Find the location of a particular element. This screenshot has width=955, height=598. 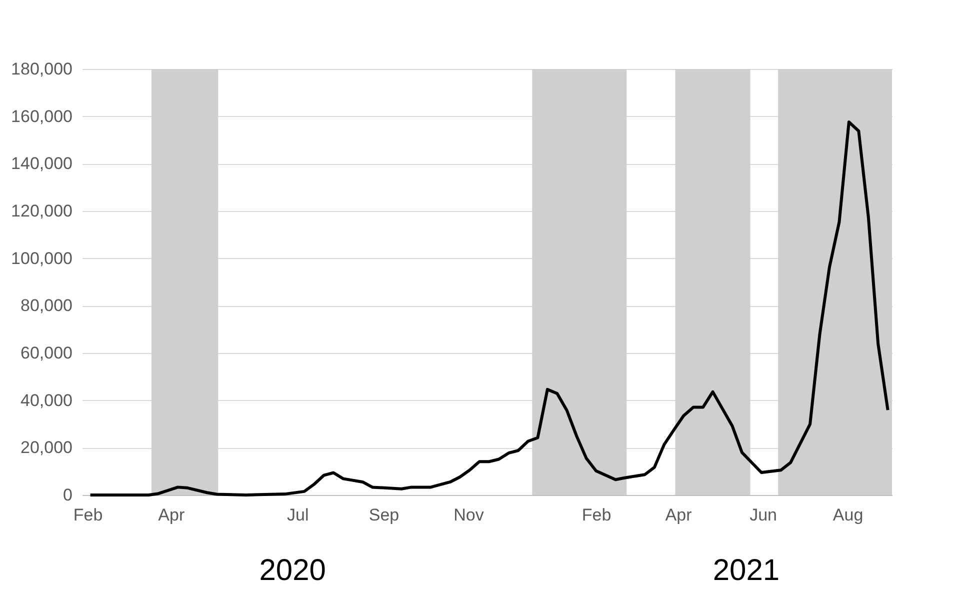

x-tick-label: Sep is located at coordinates (384, 515).